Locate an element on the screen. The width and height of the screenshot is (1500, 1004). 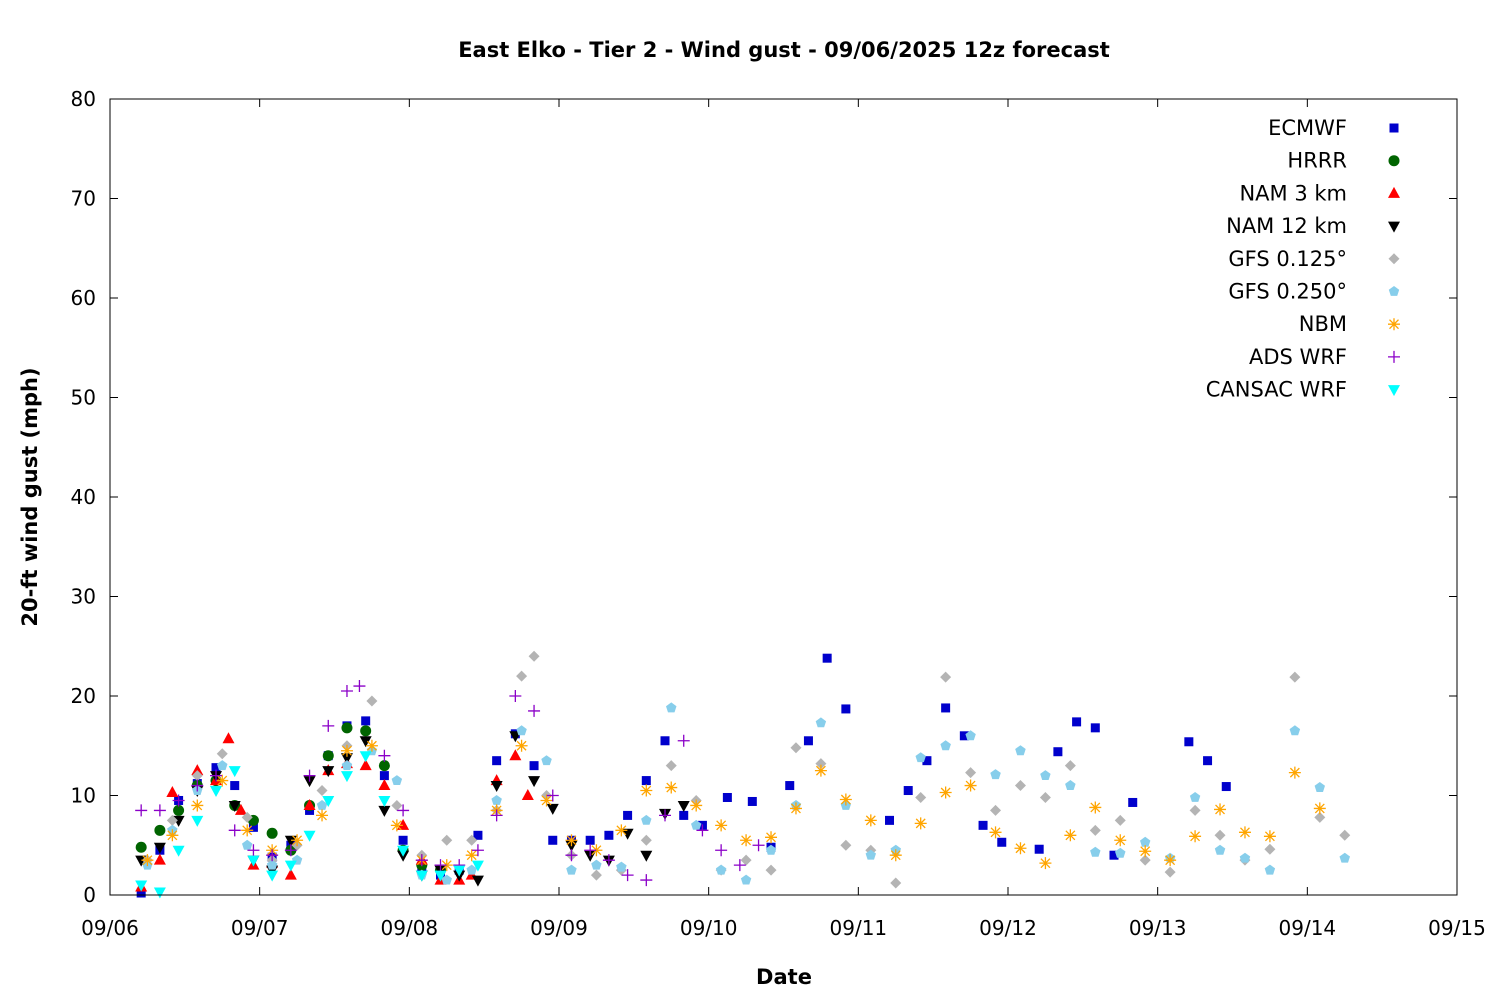
y-tick-label: 20 is located at coordinates (83, 696).